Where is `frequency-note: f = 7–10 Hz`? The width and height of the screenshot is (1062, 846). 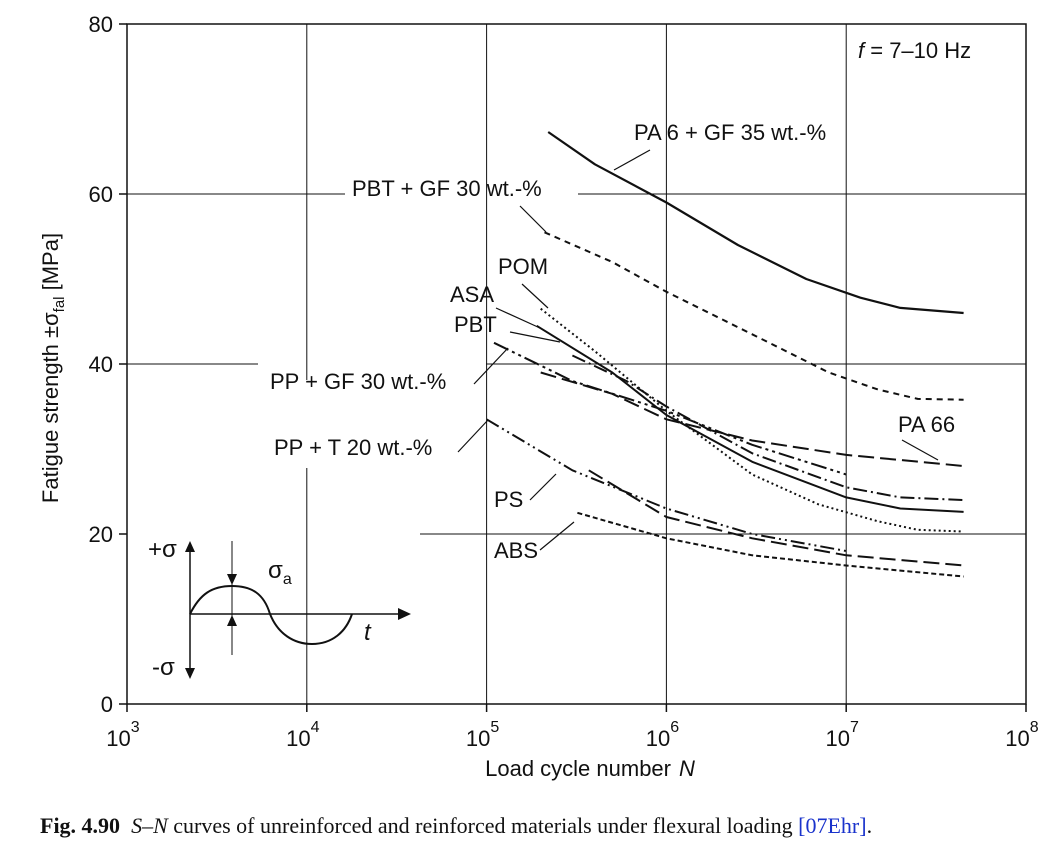
frequency-note: f = 7–10 Hz is located at coordinates (914, 50).